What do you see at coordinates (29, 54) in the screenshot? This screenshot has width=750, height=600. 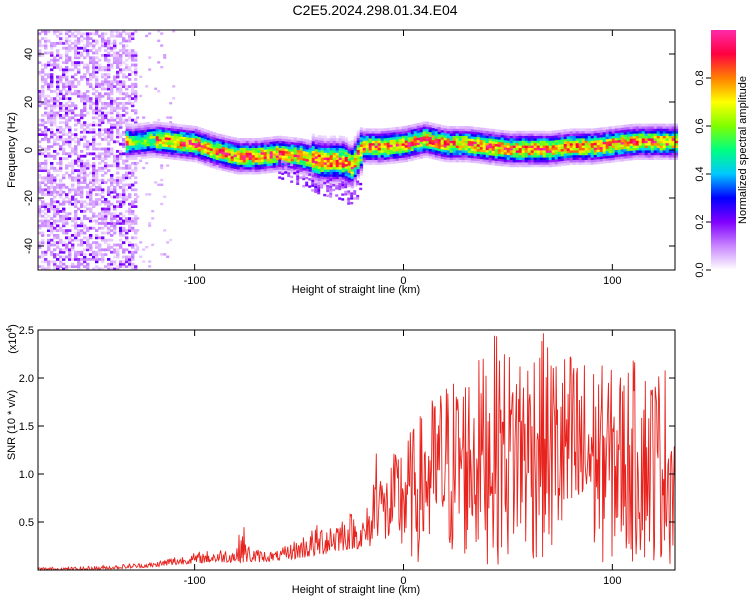 I see `y-tick-label: 40` at bounding box center [29, 54].